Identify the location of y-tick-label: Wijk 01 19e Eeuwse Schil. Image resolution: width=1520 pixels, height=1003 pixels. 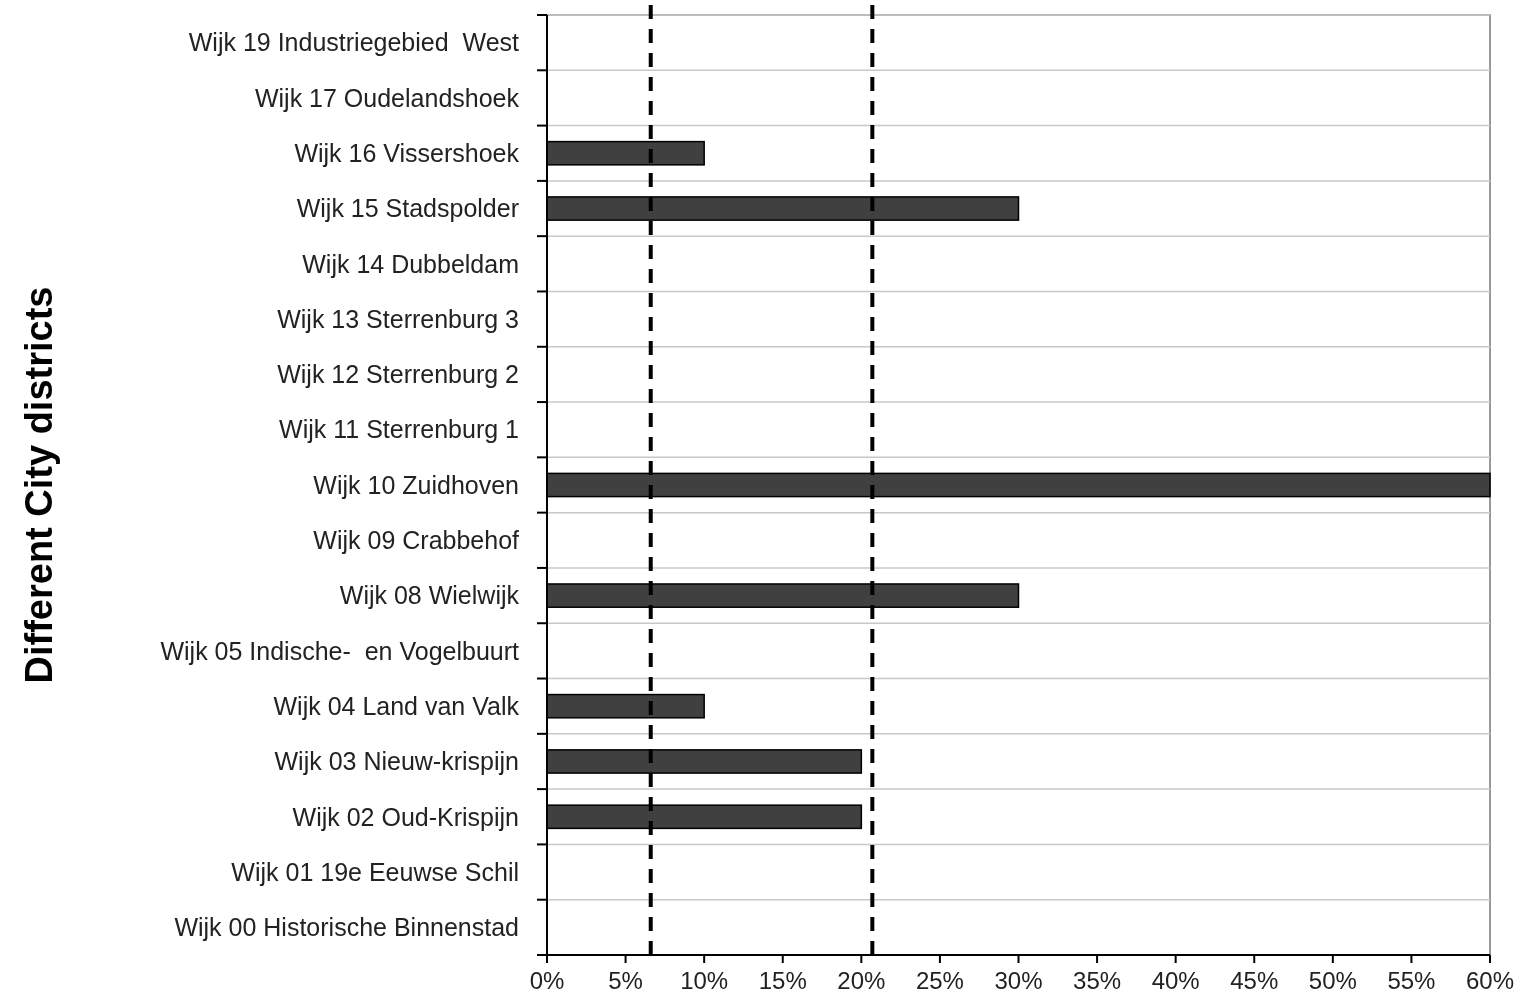
(375, 871).